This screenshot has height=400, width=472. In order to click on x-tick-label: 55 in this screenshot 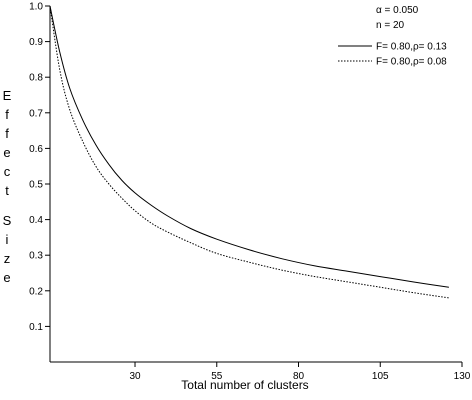, I will do `click(217, 376)`.